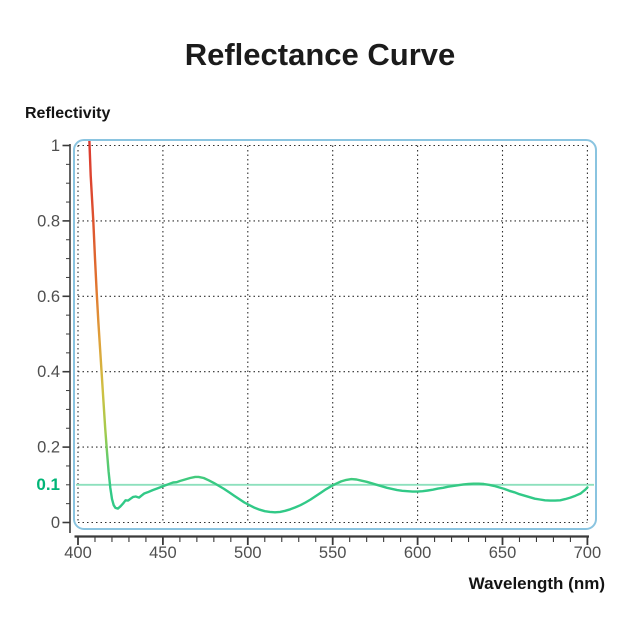  Describe the element at coordinates (248, 553) in the screenshot. I see `x-tick-label: 500` at that location.